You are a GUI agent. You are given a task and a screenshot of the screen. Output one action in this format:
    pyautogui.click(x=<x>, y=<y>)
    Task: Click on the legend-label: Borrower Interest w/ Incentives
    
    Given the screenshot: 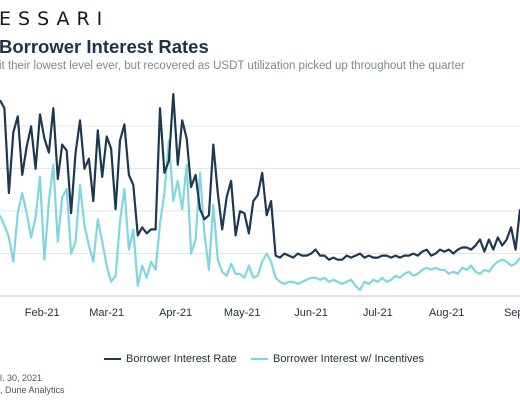 What is the action you would take?
    pyautogui.click(x=349, y=359)
    